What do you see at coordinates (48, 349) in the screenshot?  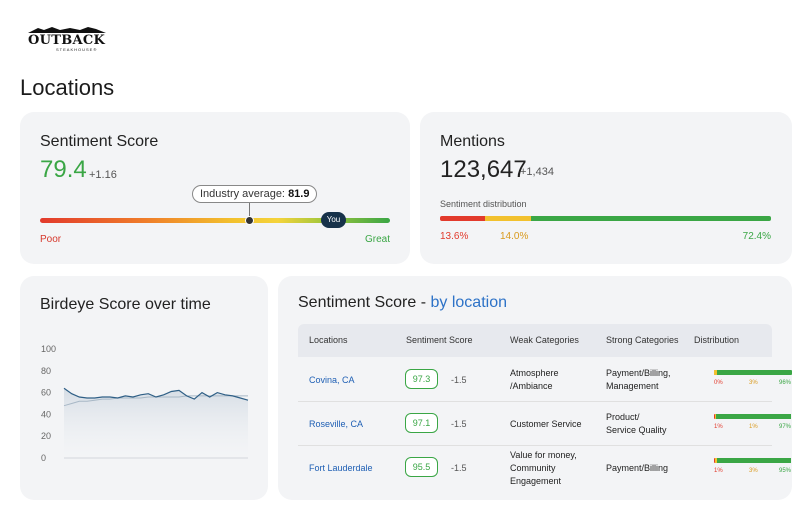 I see `y-tick-label: 100` at bounding box center [48, 349].